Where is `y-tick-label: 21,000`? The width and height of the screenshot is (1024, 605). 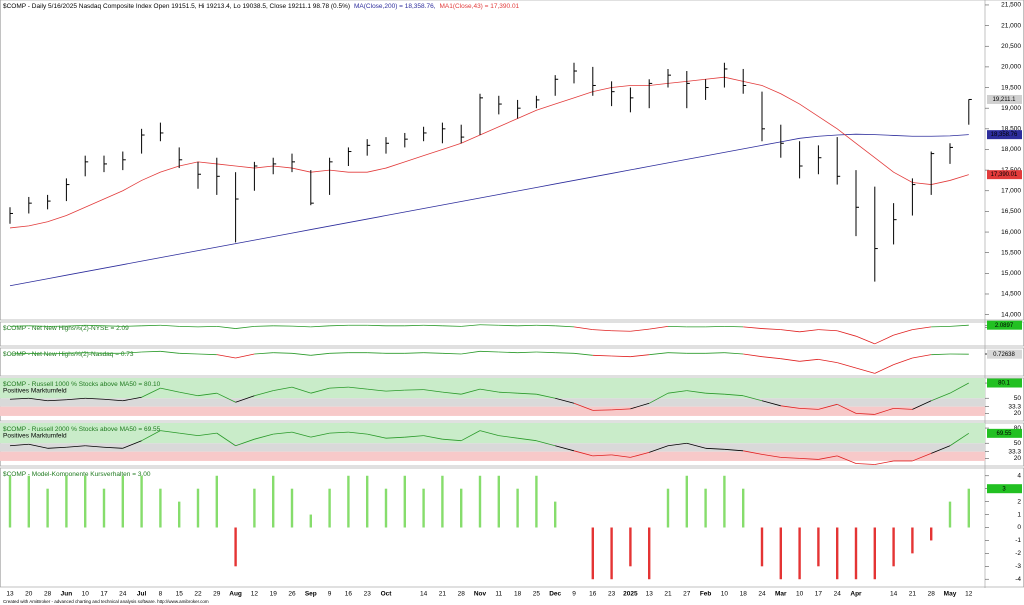
y-tick-label: 21,000 is located at coordinates (1011, 25).